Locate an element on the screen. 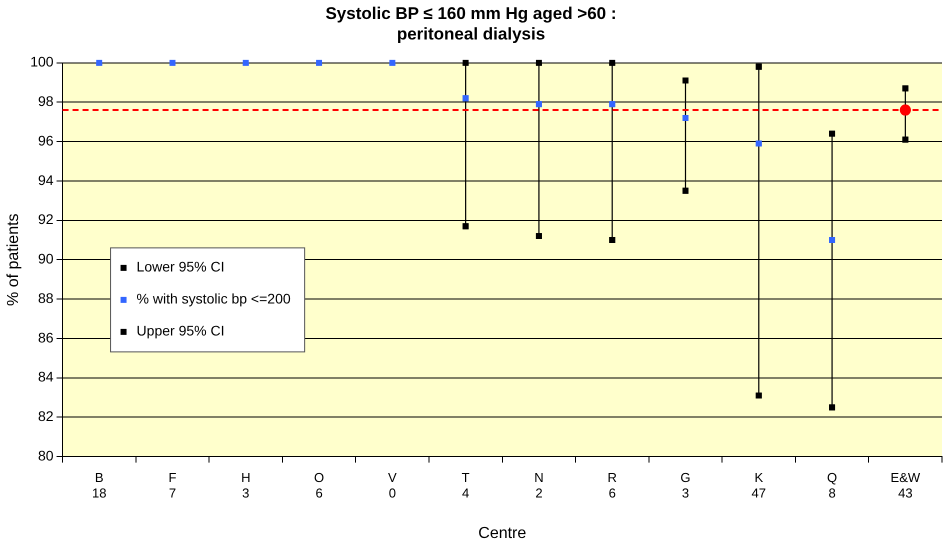 This screenshot has width=950, height=547. x-tick-label: R 6 is located at coordinates (612, 485).